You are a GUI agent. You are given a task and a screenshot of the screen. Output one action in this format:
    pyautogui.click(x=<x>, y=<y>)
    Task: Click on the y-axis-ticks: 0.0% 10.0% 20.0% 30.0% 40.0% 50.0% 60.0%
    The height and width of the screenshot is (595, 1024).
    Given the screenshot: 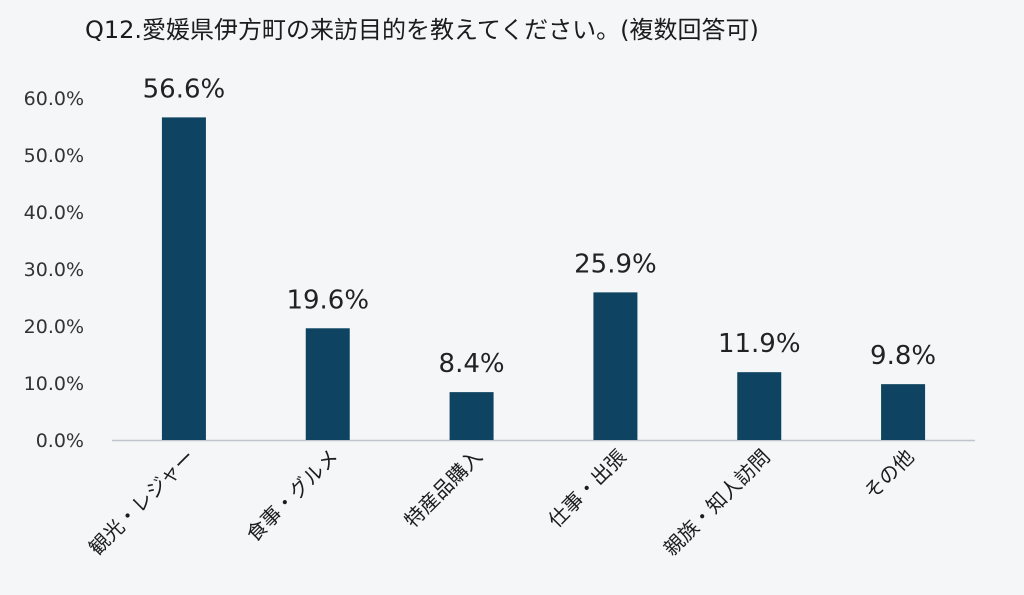 What is the action you would take?
    pyautogui.click(x=54, y=270)
    